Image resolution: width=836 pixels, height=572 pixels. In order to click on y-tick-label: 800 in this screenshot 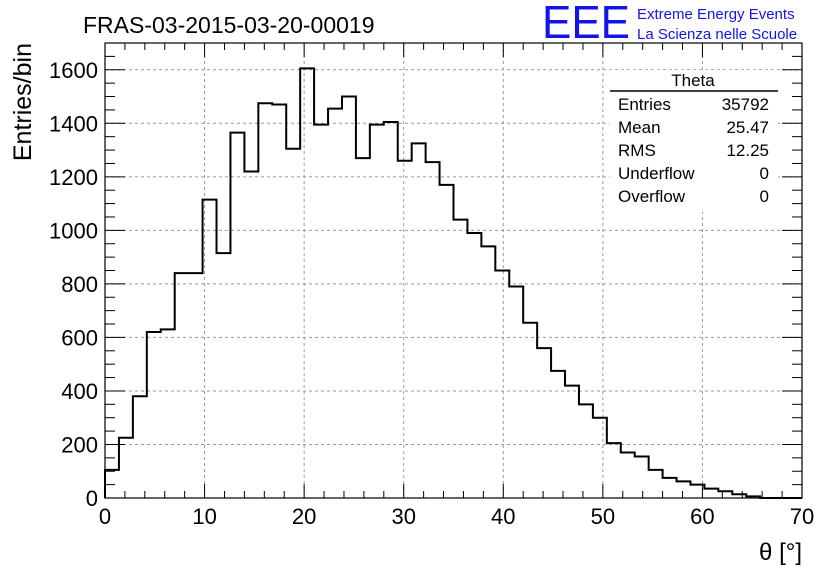, I will do `click(79, 284)`.